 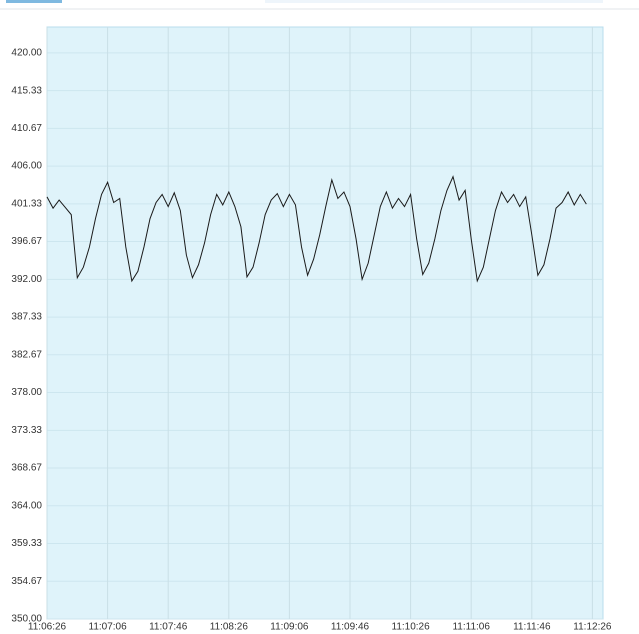 What do you see at coordinates (26, 392) in the screenshot?
I see `y-tick-label: 378.00` at bounding box center [26, 392].